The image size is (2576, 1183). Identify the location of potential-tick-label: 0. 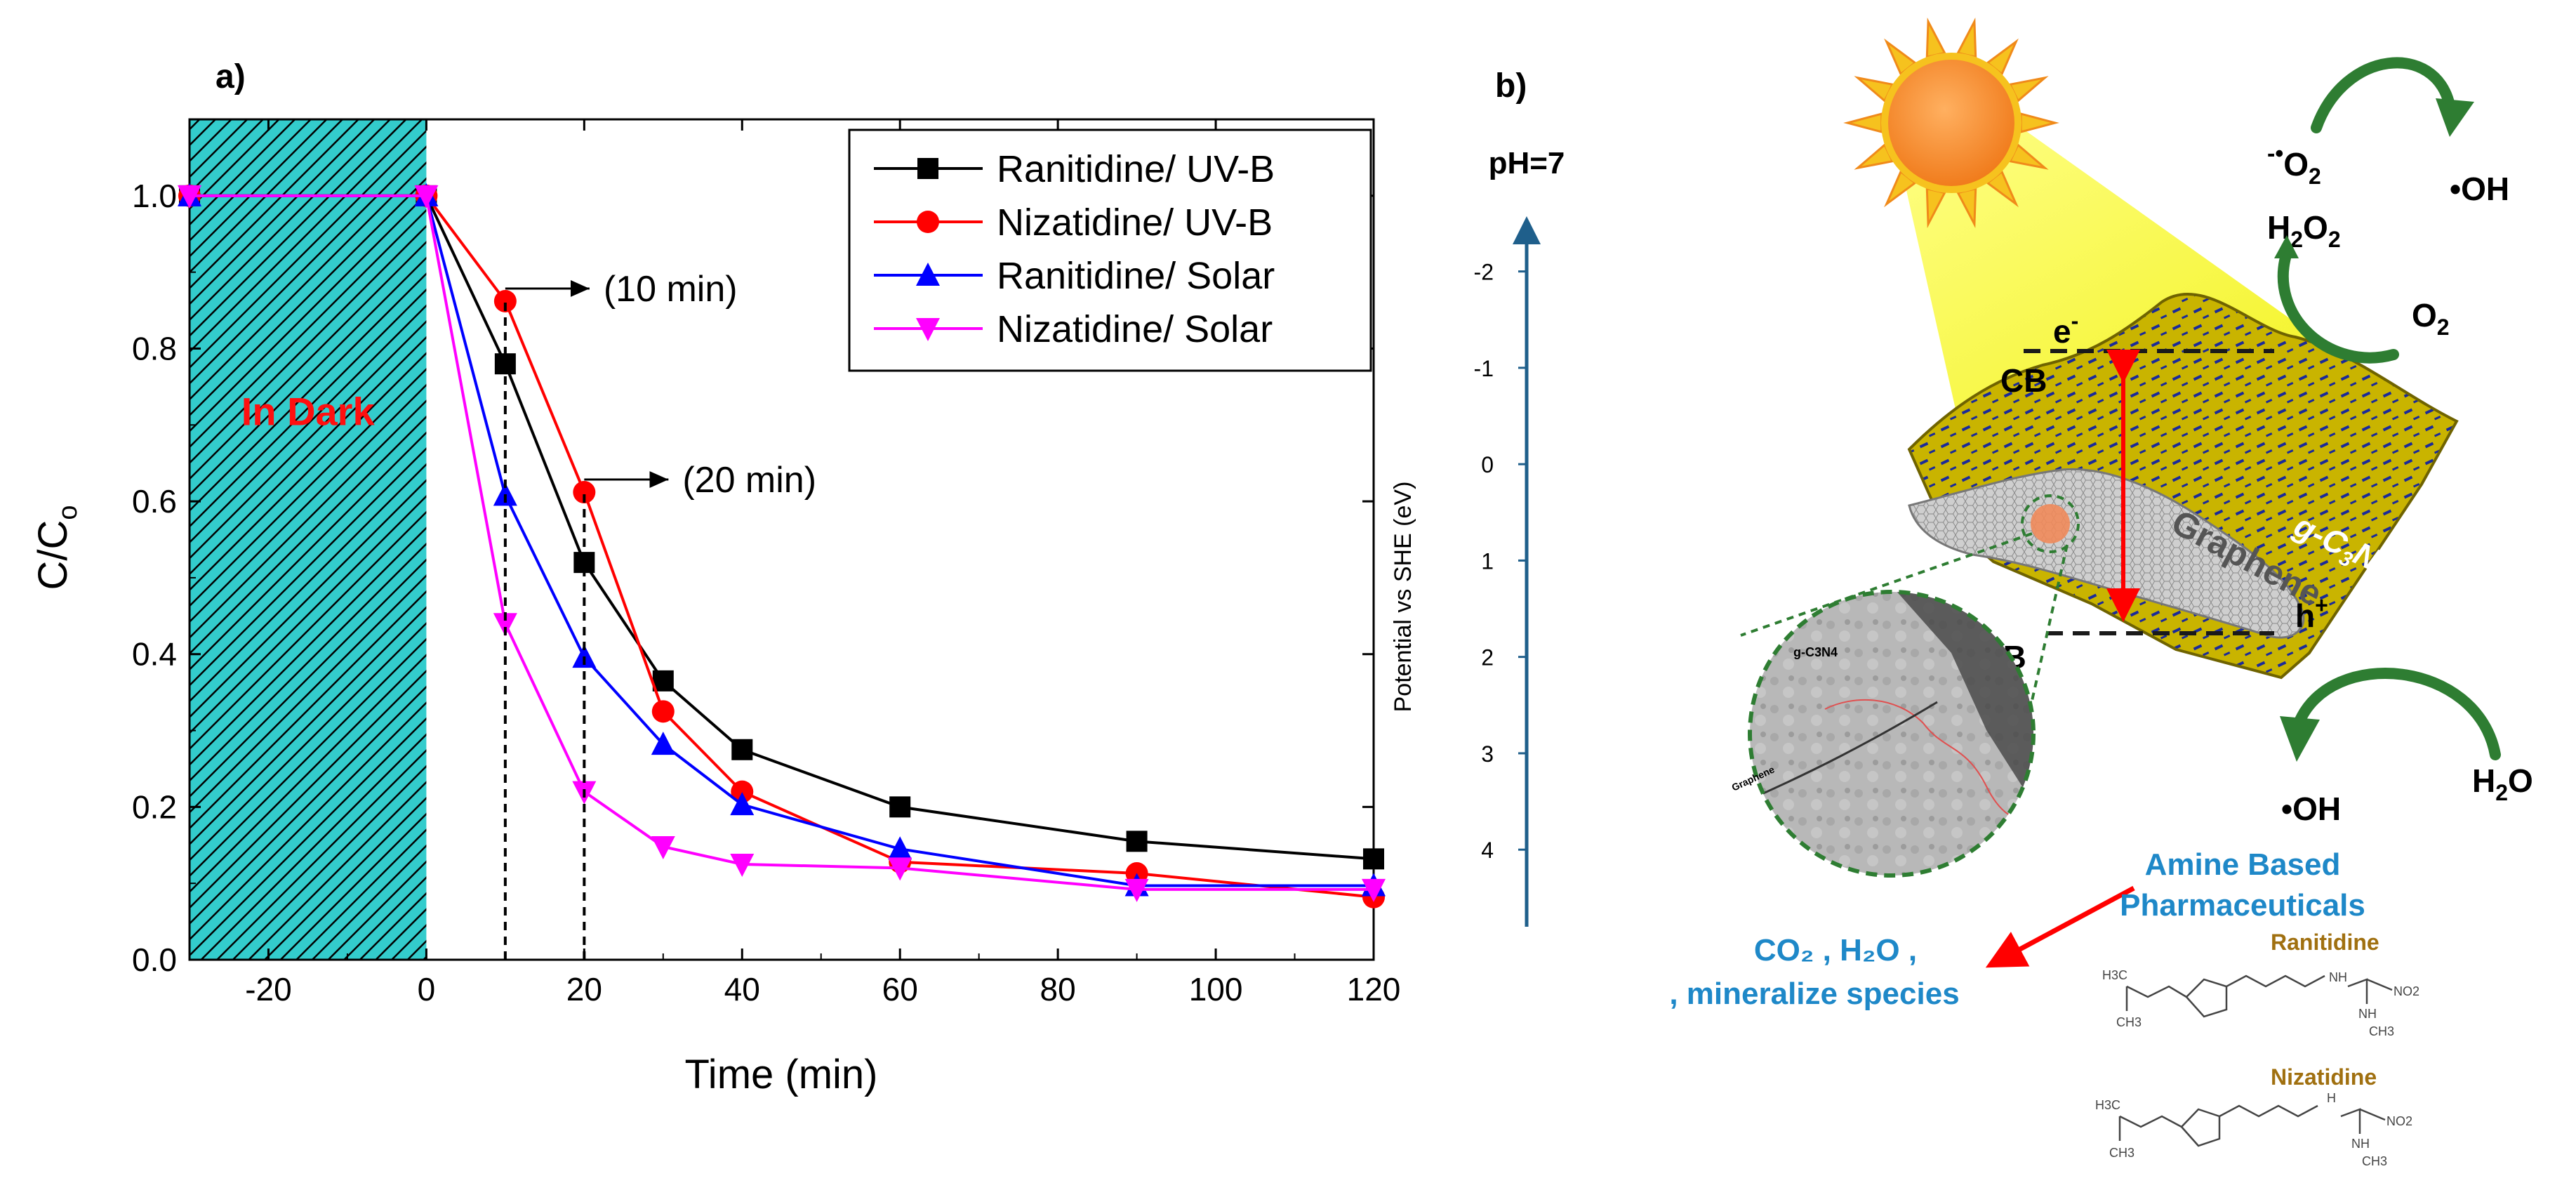
(1488, 464).